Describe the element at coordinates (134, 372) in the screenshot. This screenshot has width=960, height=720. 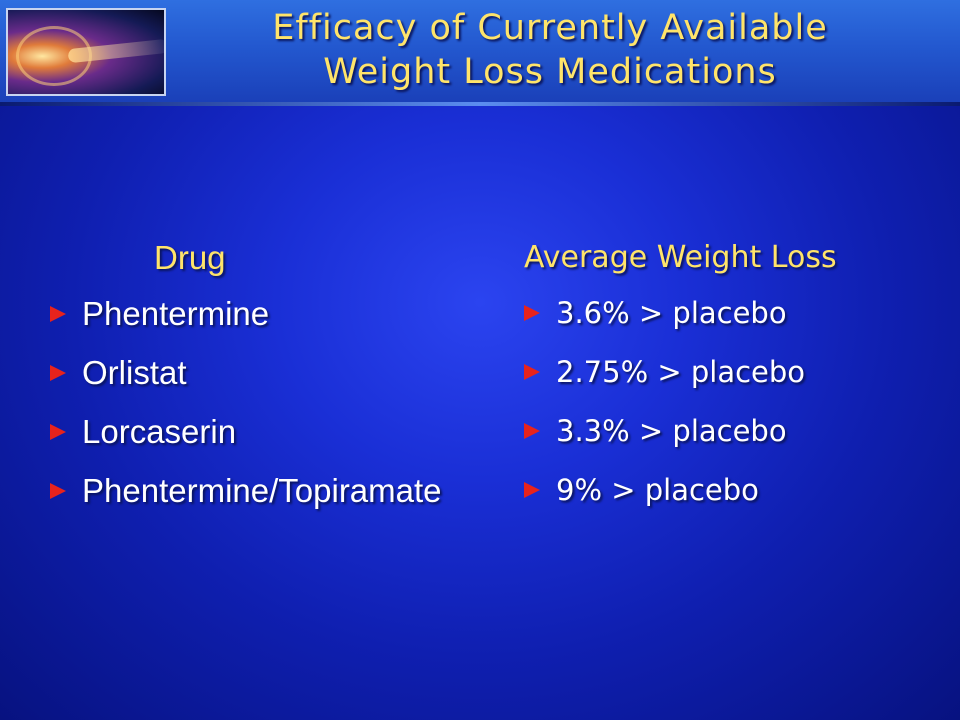
I see `drug-name: Orlistat` at that location.